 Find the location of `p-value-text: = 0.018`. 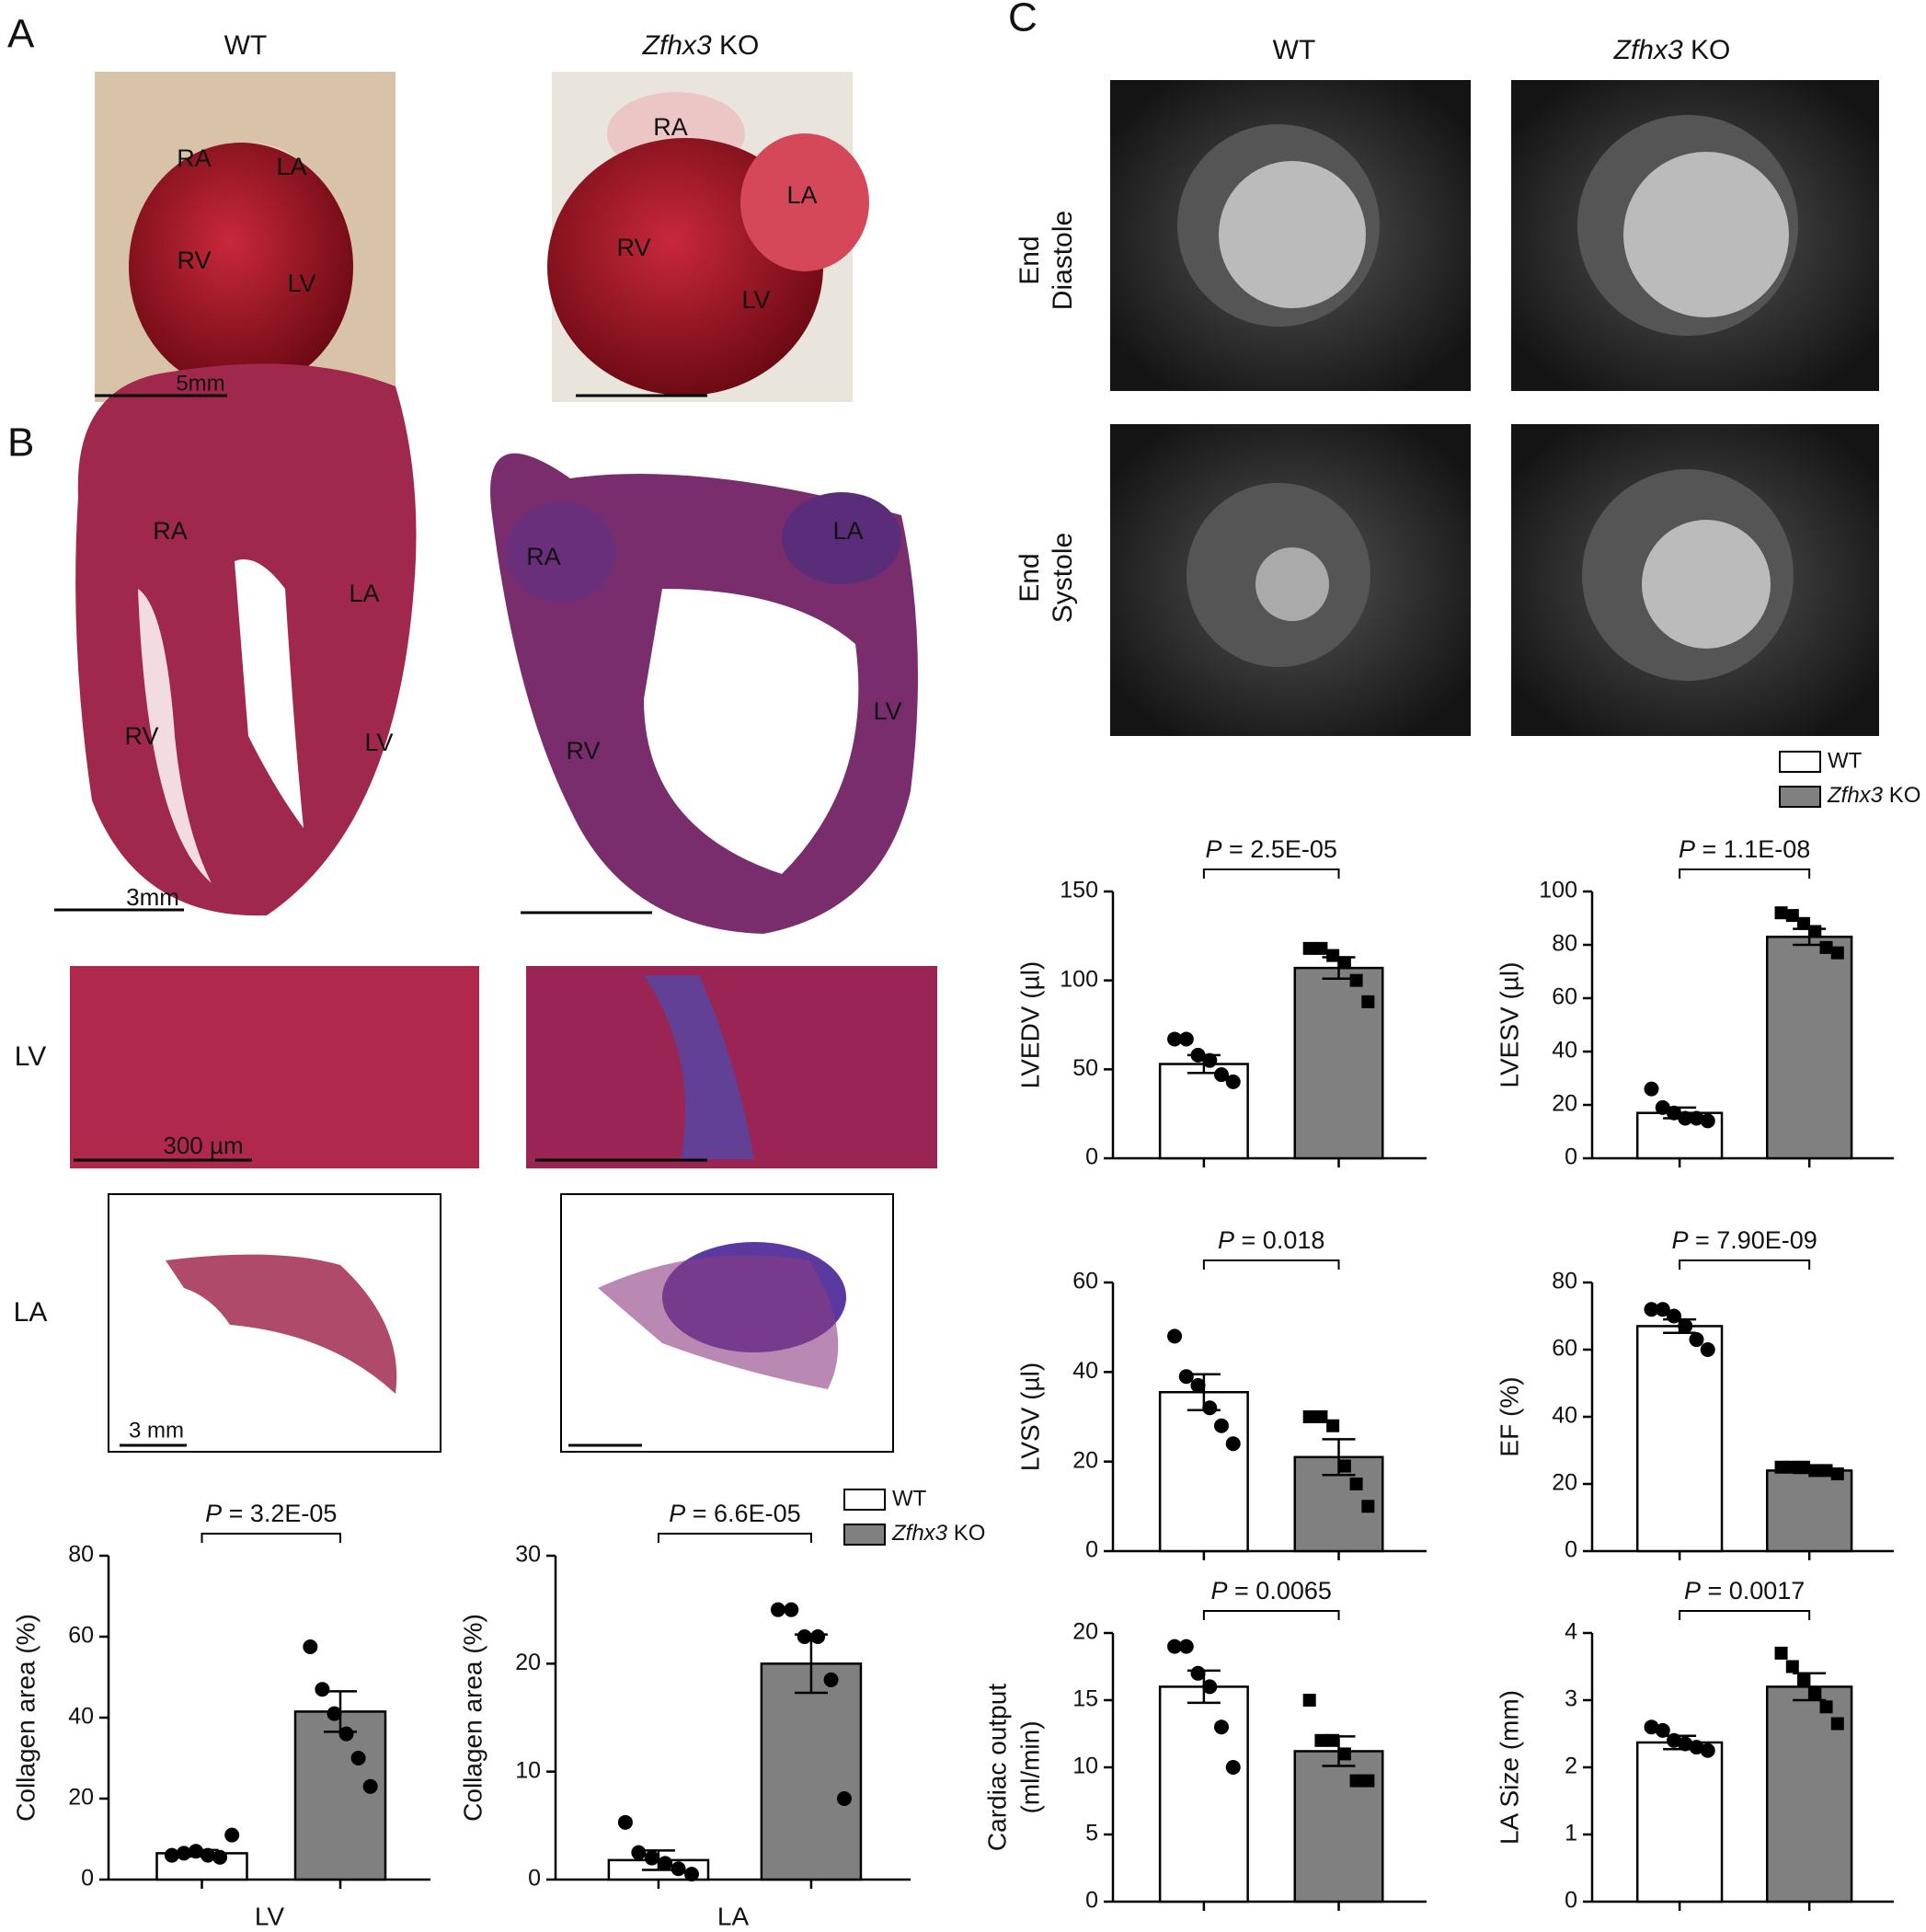

p-value-text: = 0.018 is located at coordinates (1279, 1240).